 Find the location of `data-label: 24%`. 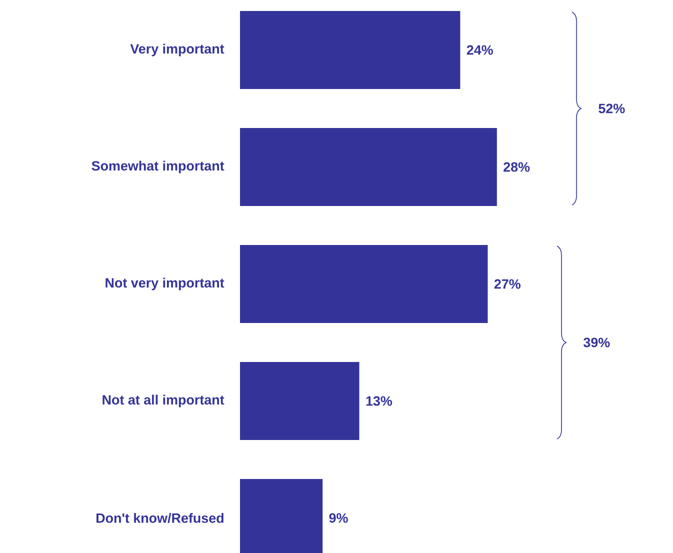

data-label: 24% is located at coordinates (479, 50).